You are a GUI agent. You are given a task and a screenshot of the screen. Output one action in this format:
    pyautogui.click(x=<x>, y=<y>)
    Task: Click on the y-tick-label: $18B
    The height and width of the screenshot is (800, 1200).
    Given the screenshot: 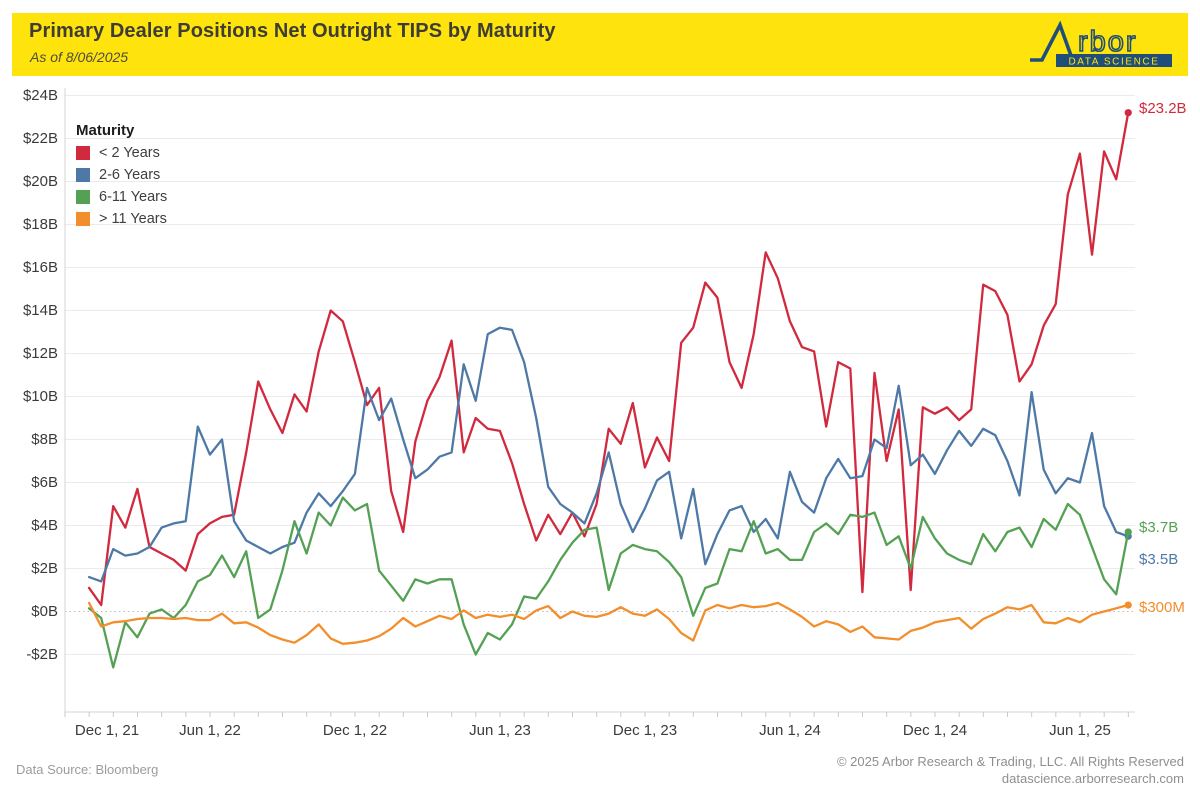 What is the action you would take?
    pyautogui.click(x=40, y=224)
    